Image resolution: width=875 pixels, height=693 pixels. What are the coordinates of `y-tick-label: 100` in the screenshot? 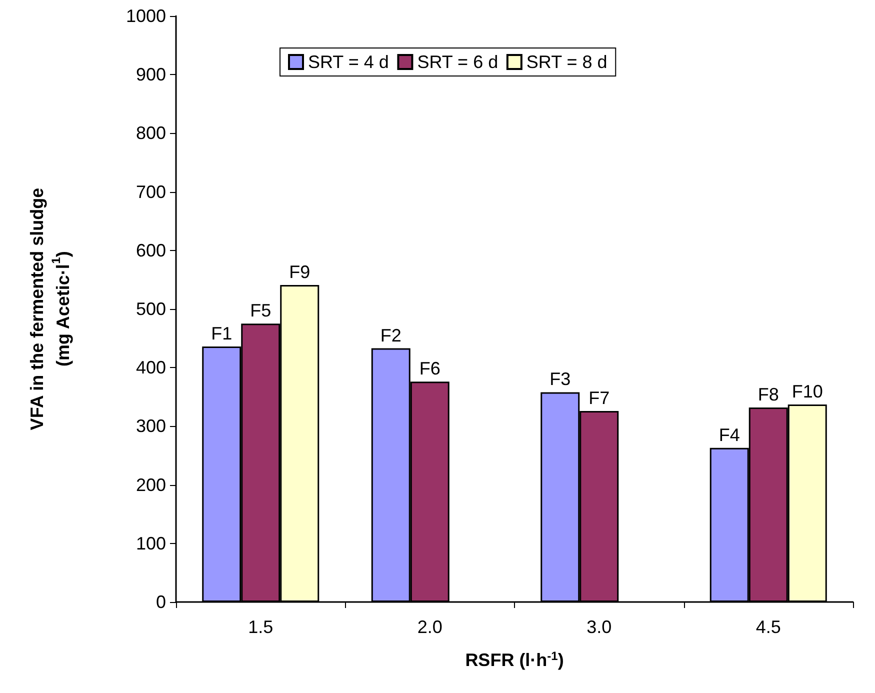 It's located at (151, 543).